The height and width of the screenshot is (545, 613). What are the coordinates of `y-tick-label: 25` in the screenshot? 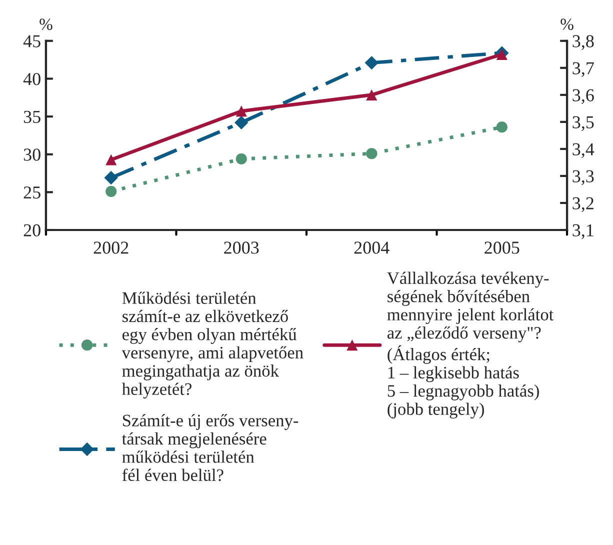 It's located at (32, 192).